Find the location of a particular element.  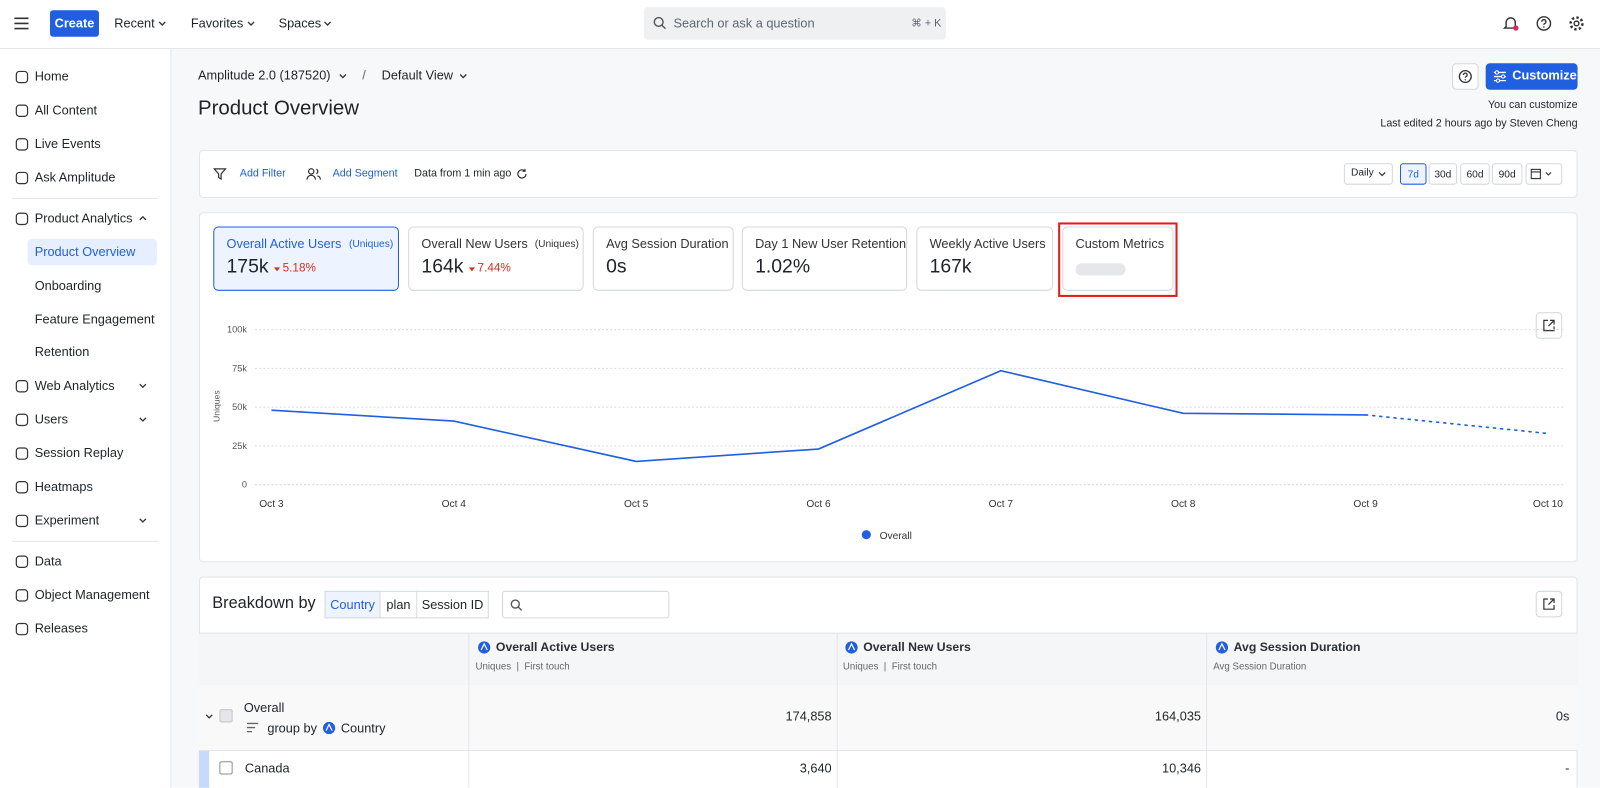

view-selector: Default View is located at coordinates (417, 75).